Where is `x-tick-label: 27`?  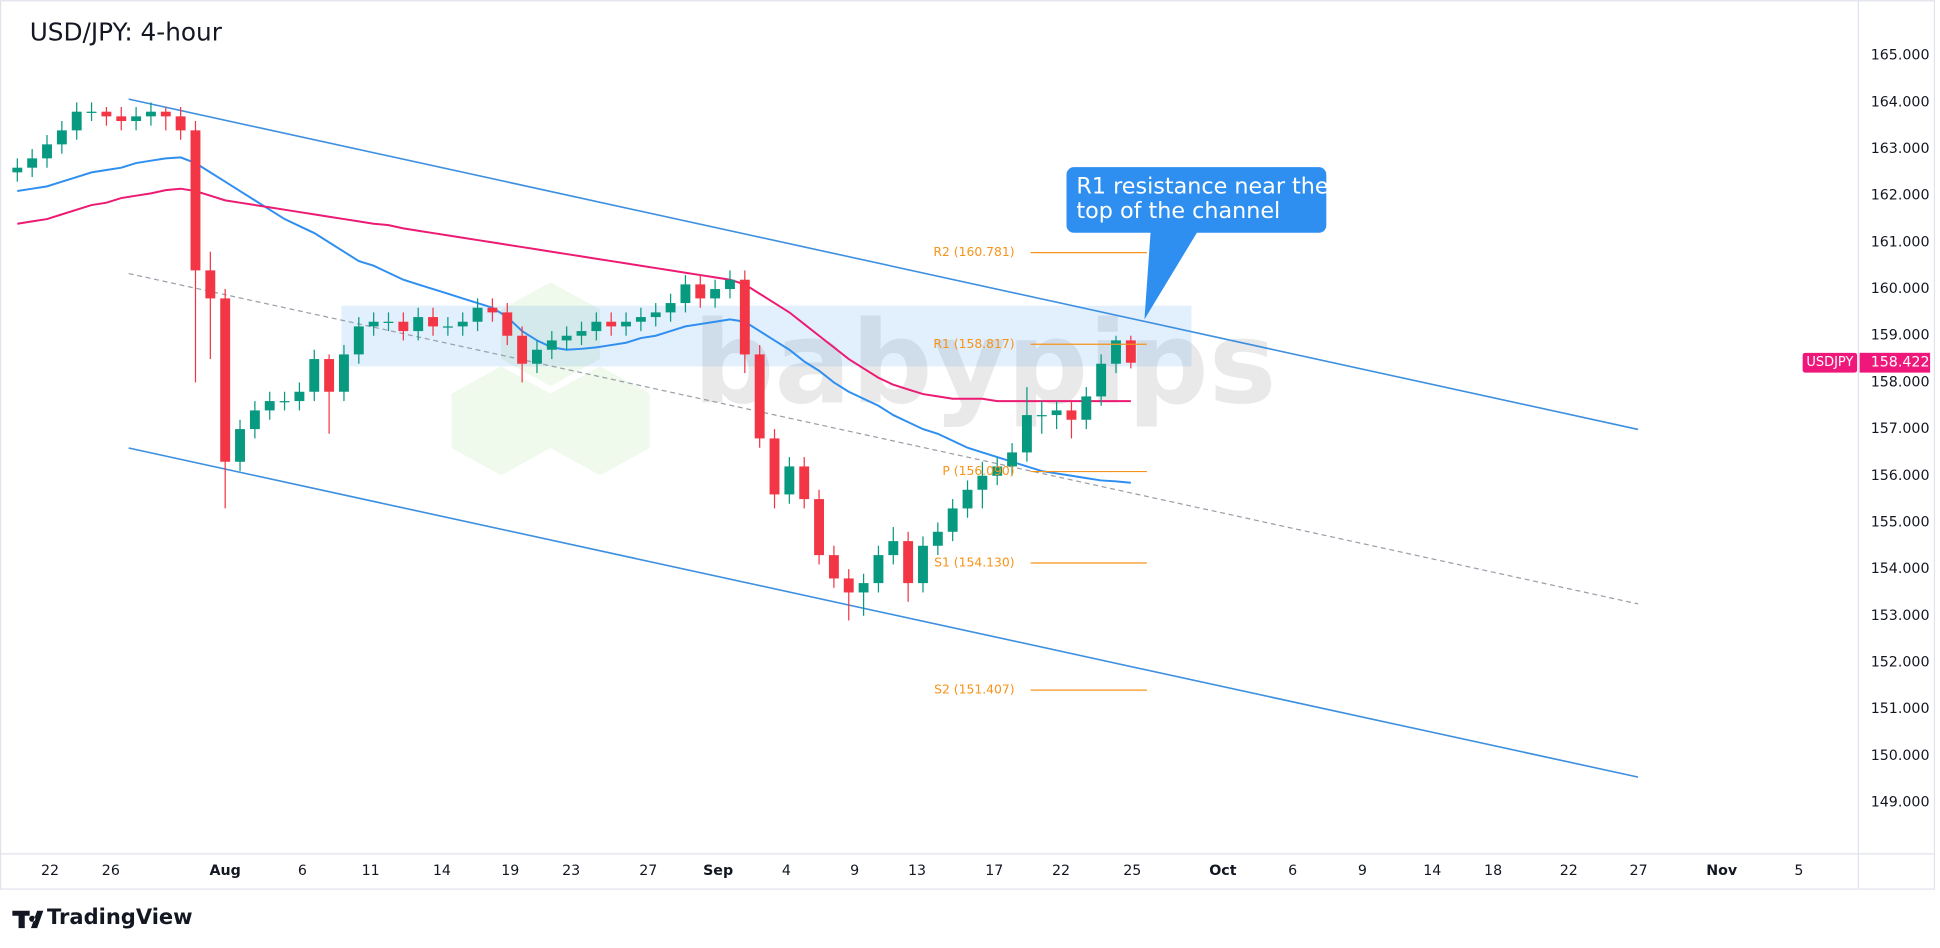 x-tick-label: 27 is located at coordinates (648, 871).